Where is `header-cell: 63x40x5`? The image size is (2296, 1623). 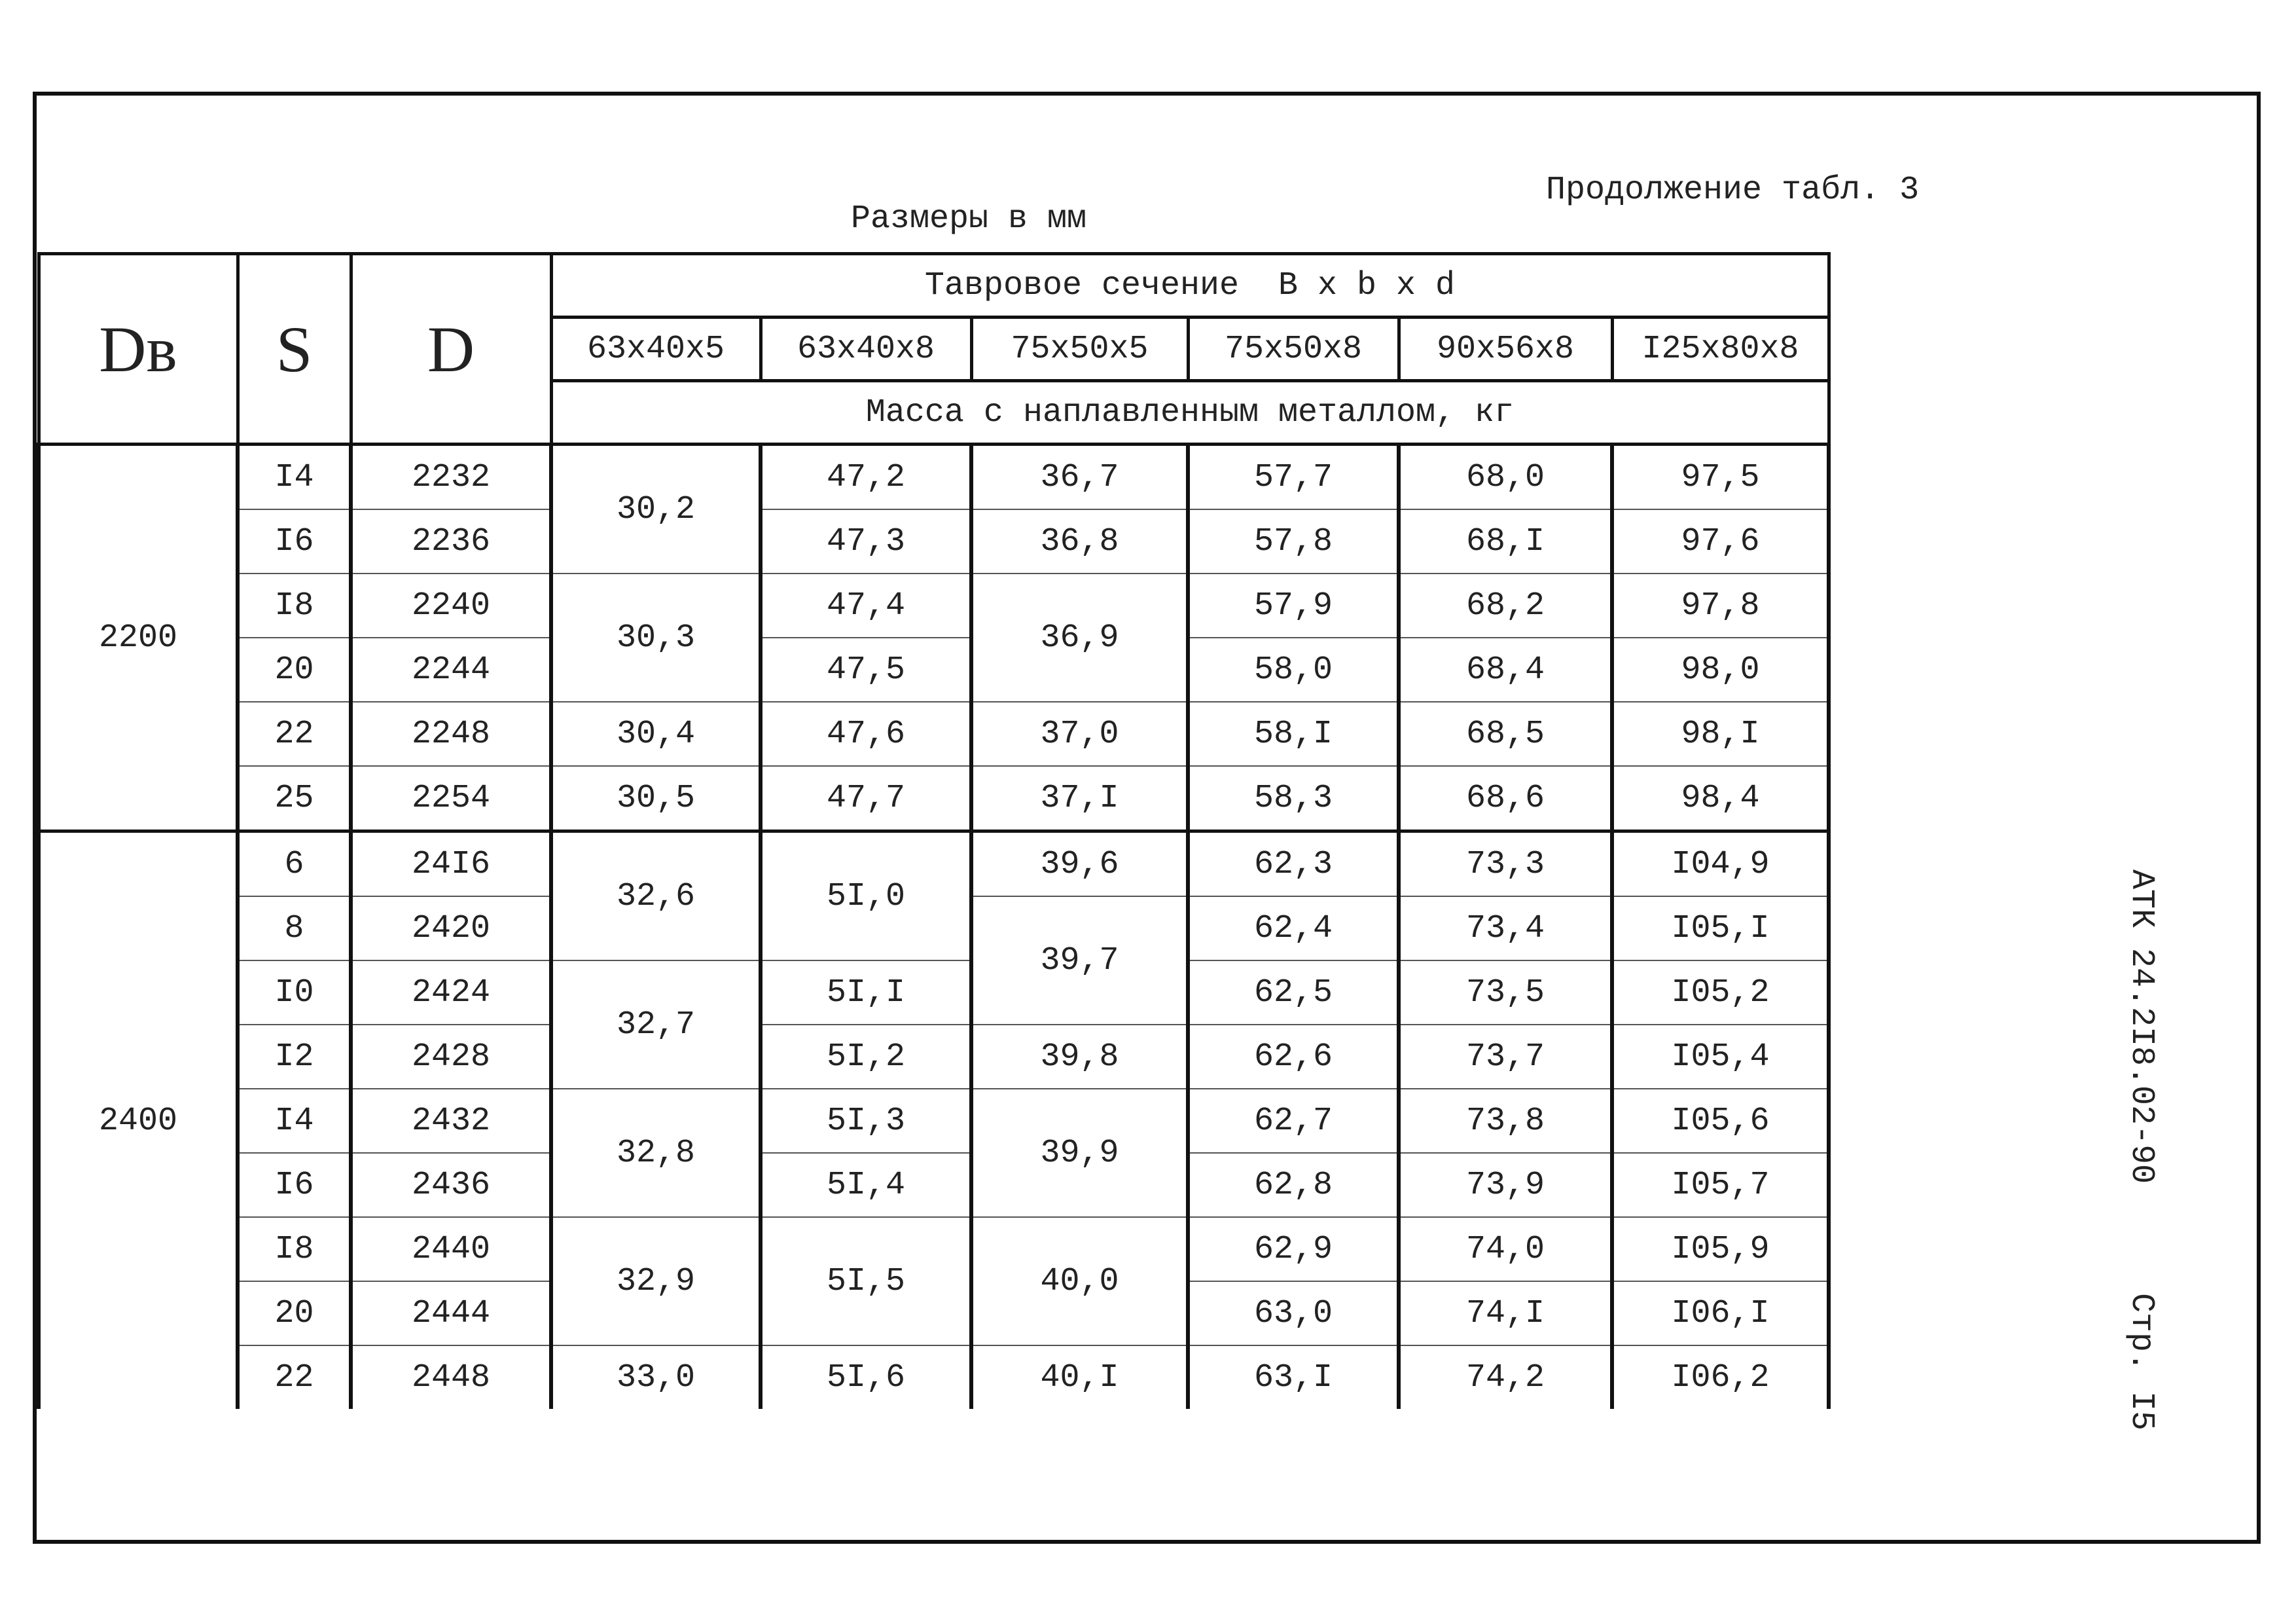 header-cell: 63x40x5 is located at coordinates (655, 349).